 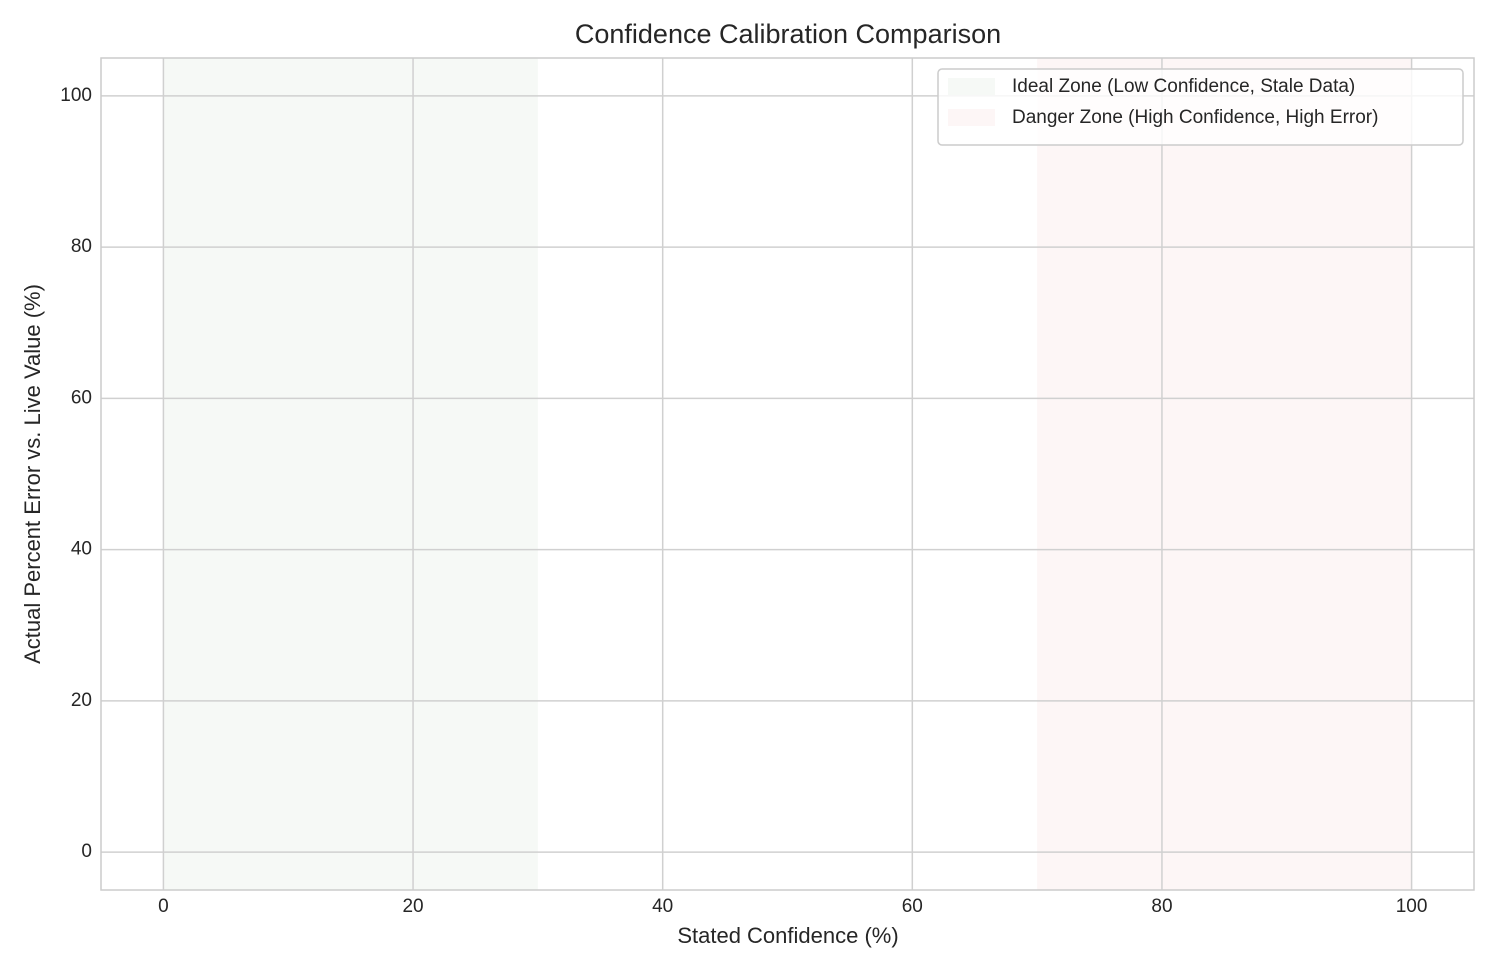 What do you see at coordinates (912, 906) in the screenshot?
I see `x-tick-label: 60` at bounding box center [912, 906].